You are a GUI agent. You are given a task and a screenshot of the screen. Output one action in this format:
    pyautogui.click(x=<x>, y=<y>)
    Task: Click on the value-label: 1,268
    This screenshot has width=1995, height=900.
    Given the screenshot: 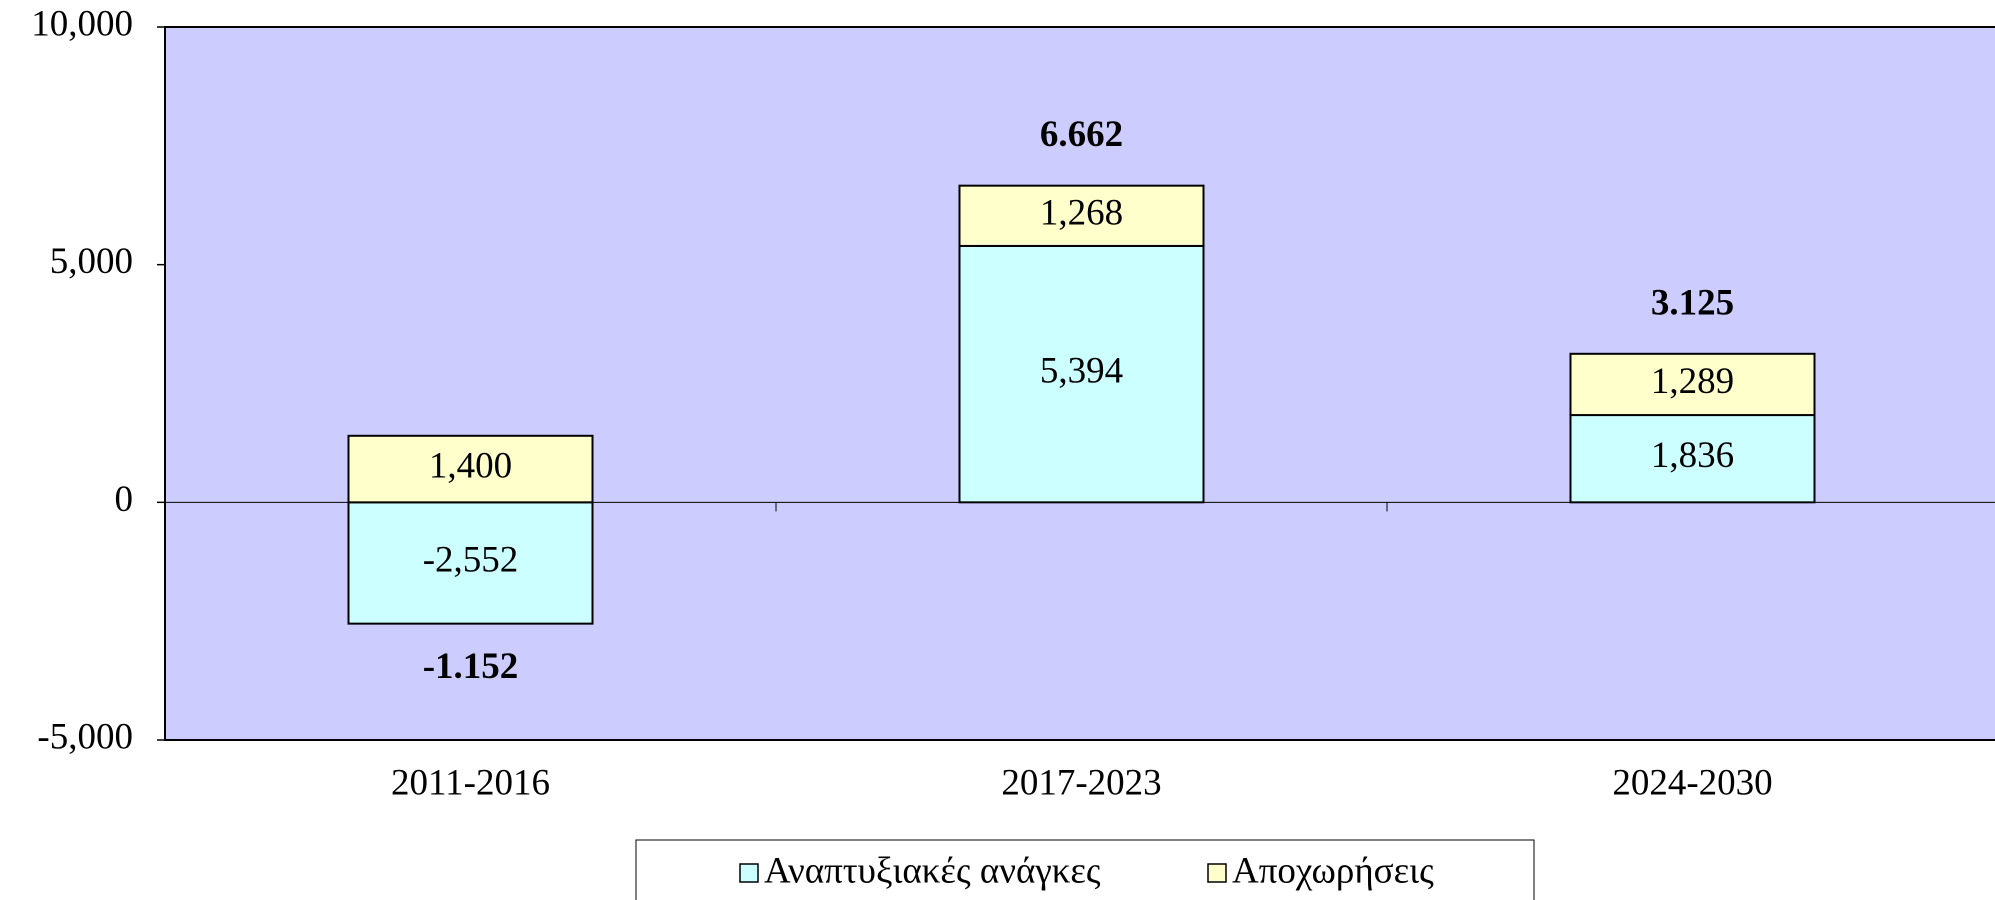 What is the action you would take?
    pyautogui.click(x=1081, y=212)
    